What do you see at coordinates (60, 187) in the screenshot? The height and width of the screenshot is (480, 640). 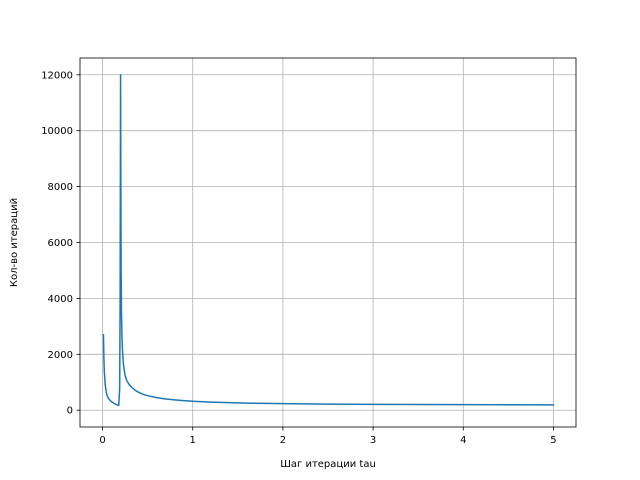 I see `y-tick-label: 8000` at bounding box center [60, 187].